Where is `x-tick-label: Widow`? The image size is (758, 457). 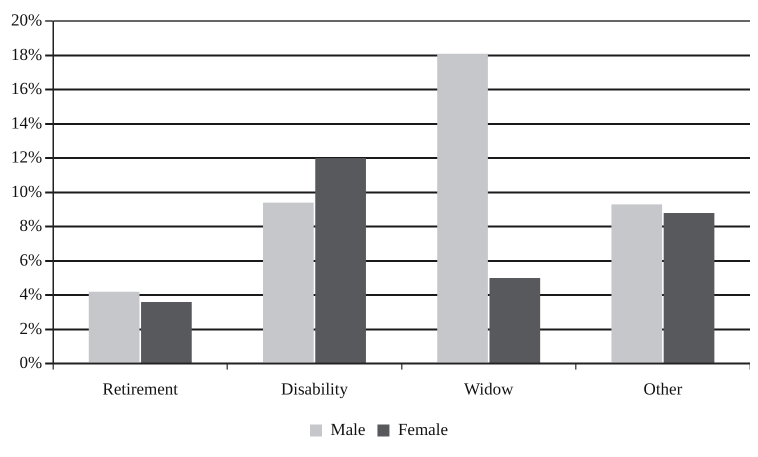 x-tick-label: Widow is located at coordinates (489, 388).